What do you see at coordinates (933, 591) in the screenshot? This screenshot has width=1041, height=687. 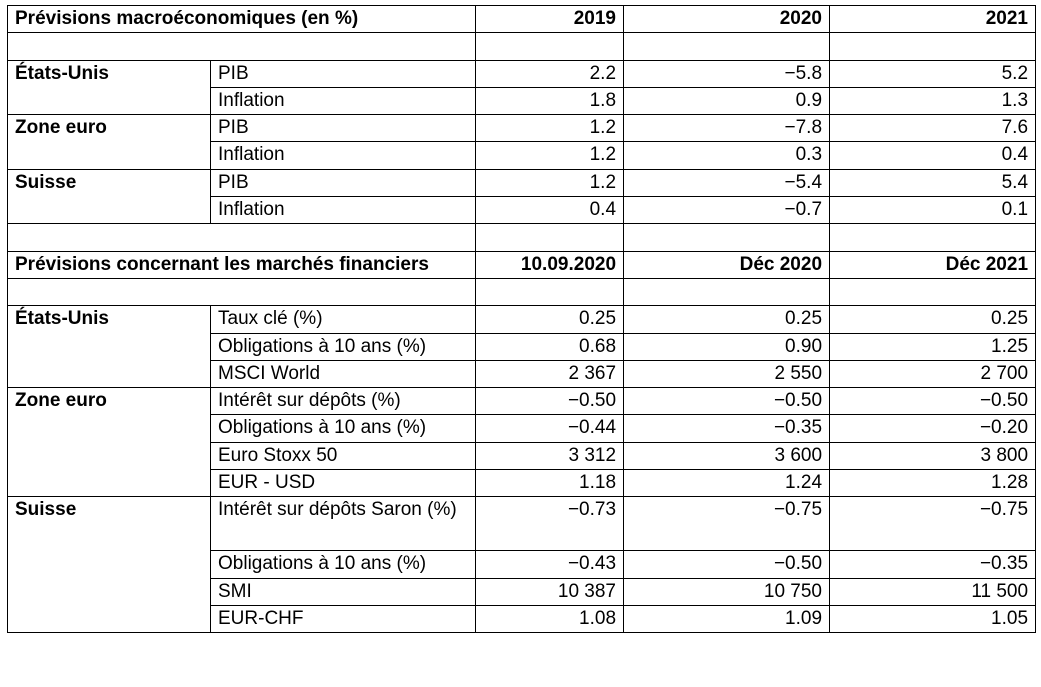 I see `value-cell: 11 500` at bounding box center [933, 591].